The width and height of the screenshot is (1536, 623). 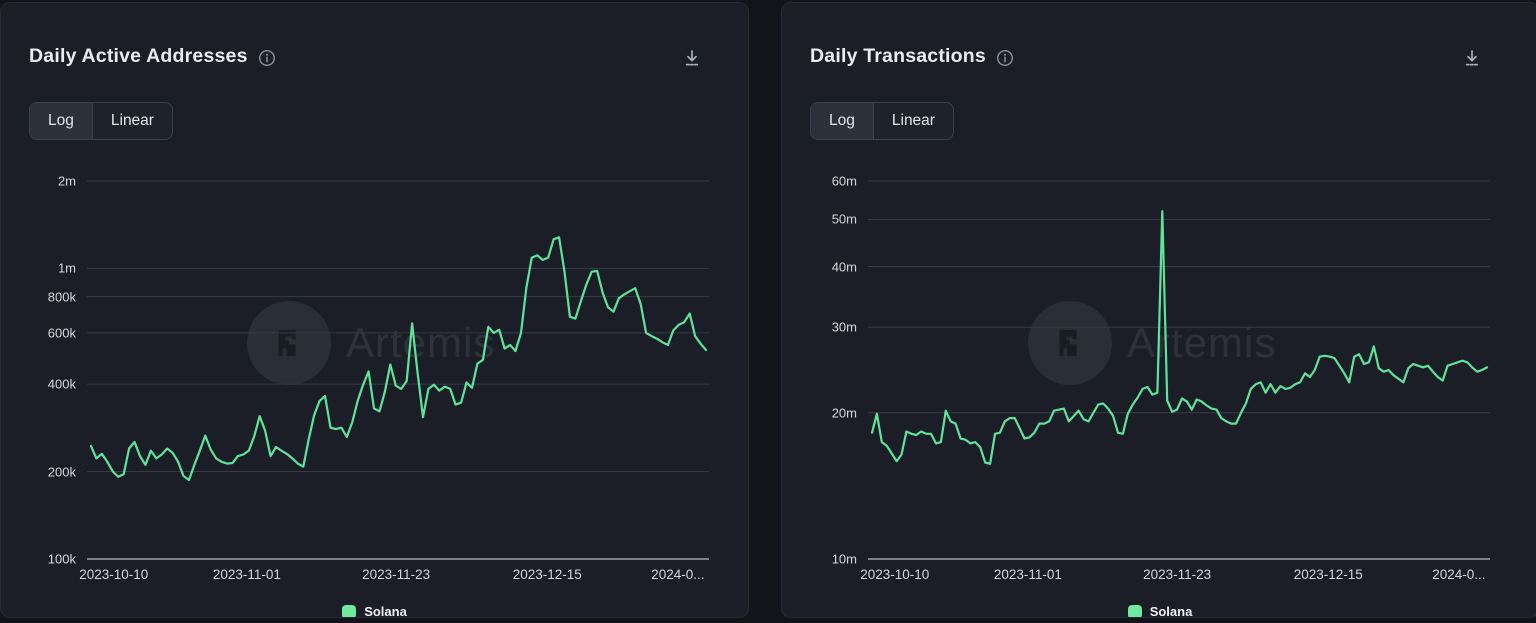 What do you see at coordinates (844, 559) in the screenshot?
I see `y-axis-label: 10m` at bounding box center [844, 559].